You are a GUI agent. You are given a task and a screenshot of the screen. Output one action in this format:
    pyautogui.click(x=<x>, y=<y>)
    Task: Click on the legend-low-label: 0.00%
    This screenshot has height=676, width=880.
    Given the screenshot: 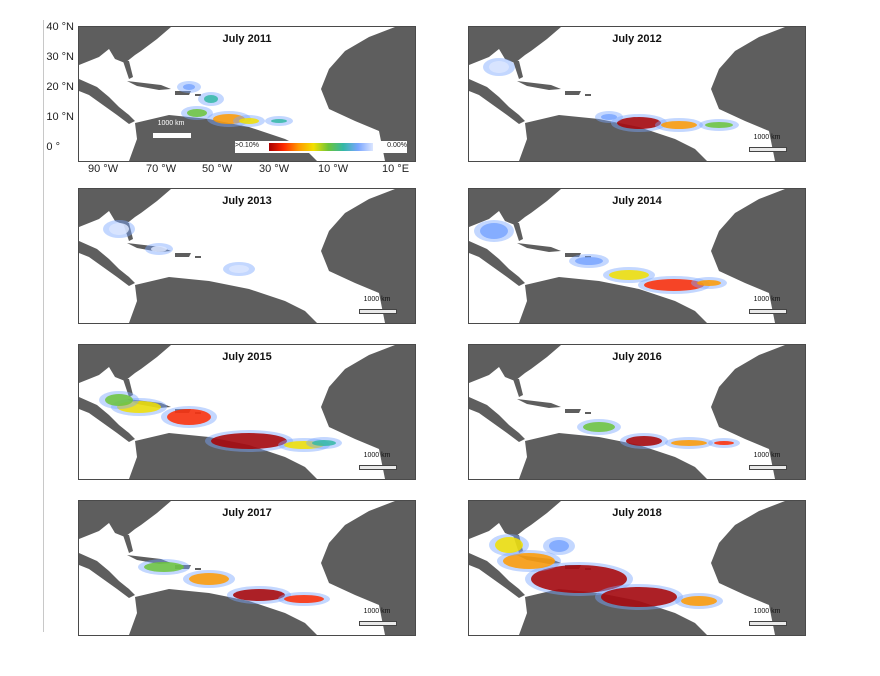 What is the action you would take?
    pyautogui.click(x=397, y=145)
    